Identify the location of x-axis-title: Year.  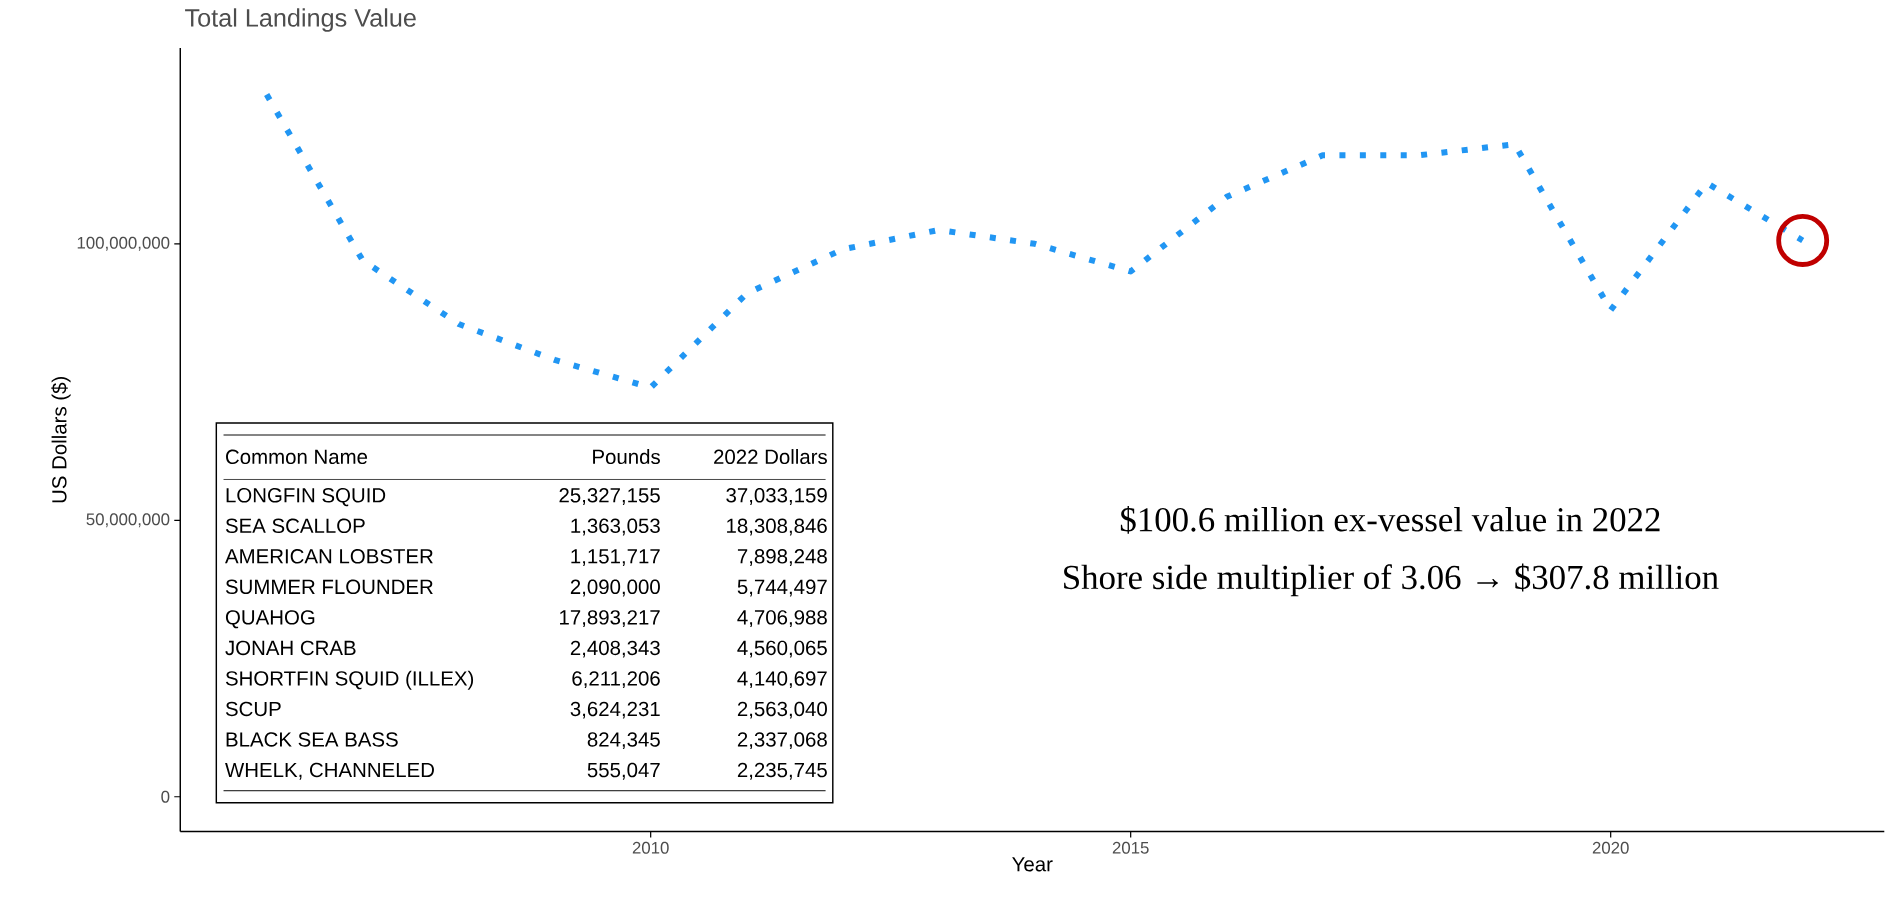
(1032, 864).